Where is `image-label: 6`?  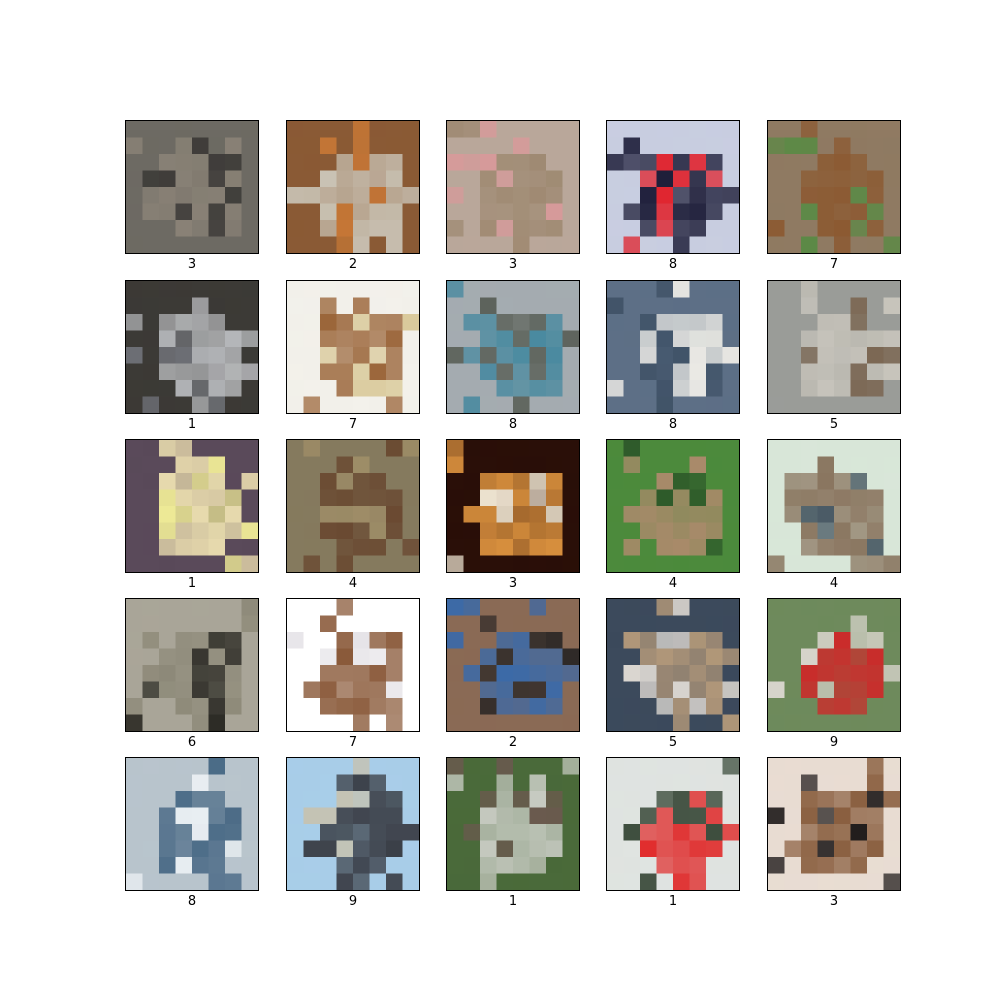
image-label: 6 is located at coordinates (192, 742).